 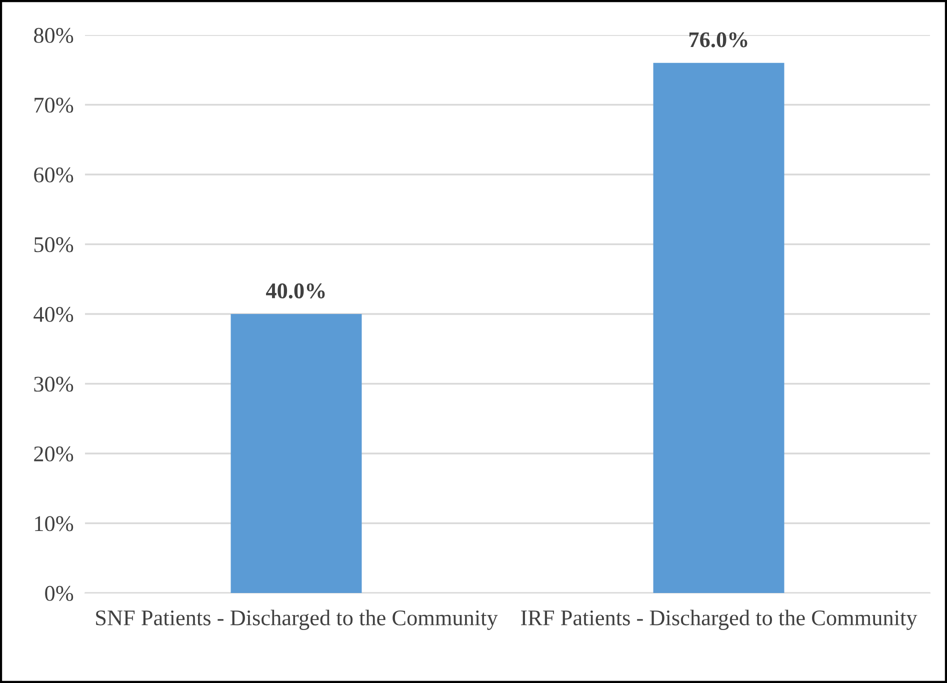 I want to click on y-tick-label: 0%, so click(x=59, y=593).